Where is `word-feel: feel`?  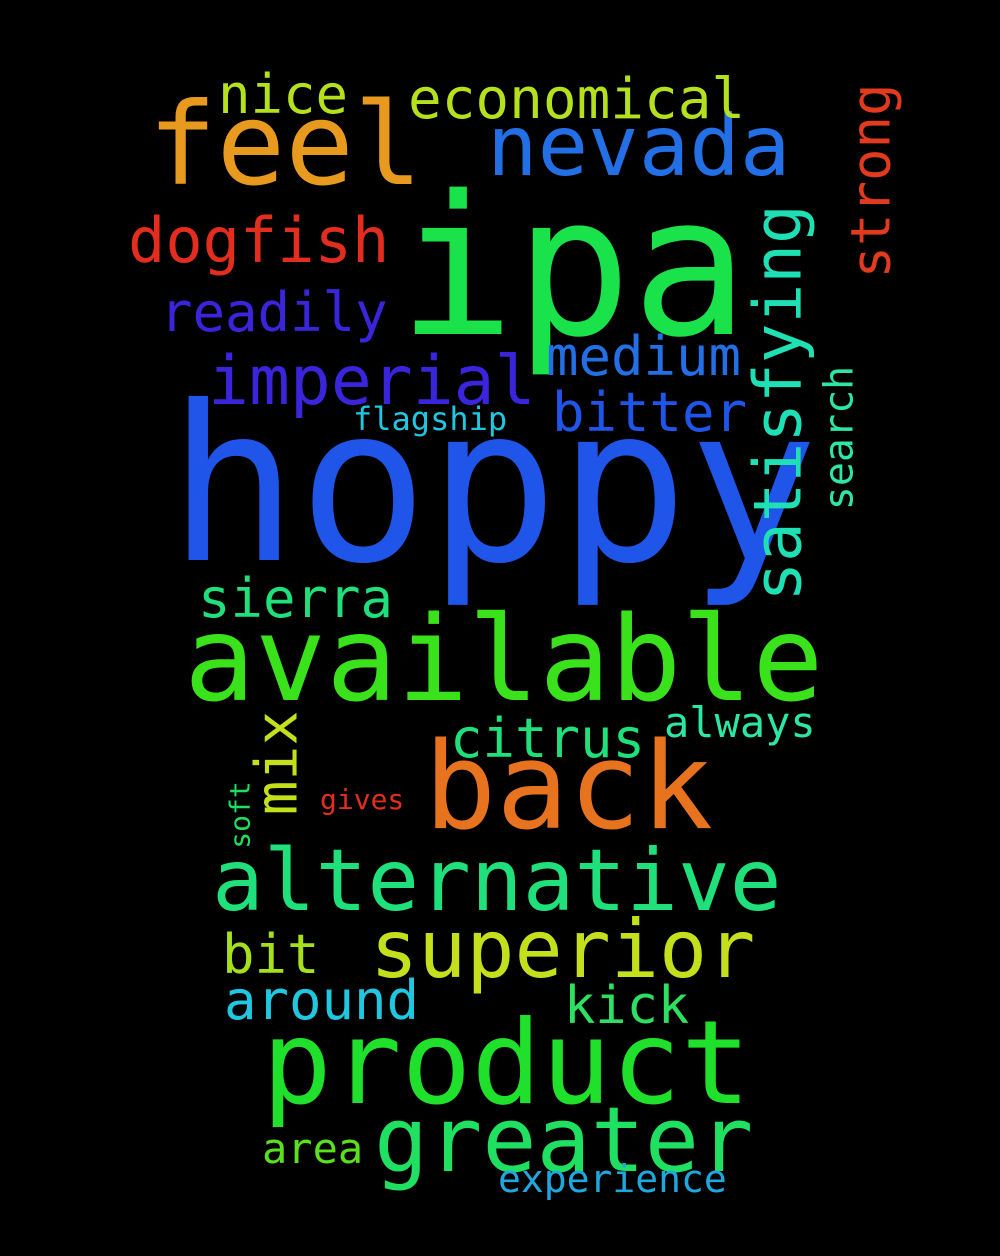
word-feel: feel is located at coordinates (285, 144).